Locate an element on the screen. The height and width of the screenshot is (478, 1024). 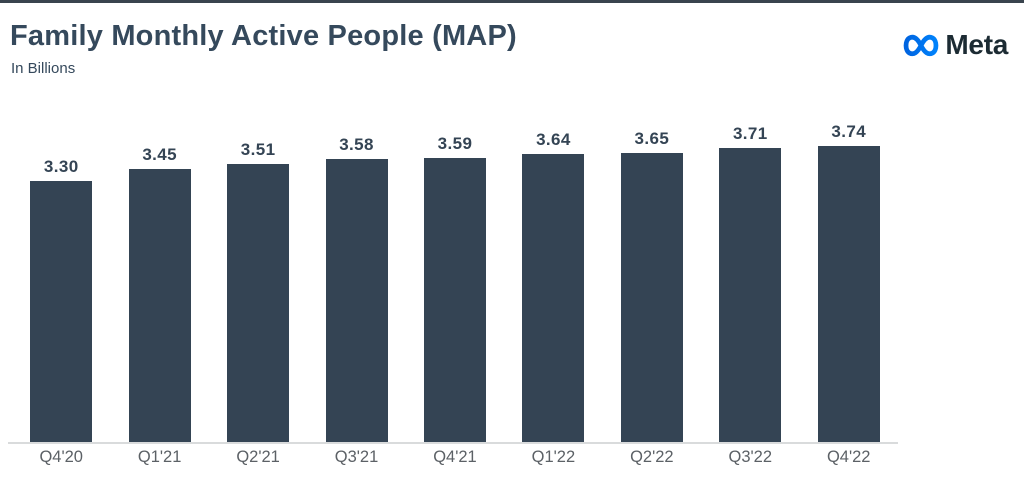
bar-value-label: 3.65 is located at coordinates (652, 138).